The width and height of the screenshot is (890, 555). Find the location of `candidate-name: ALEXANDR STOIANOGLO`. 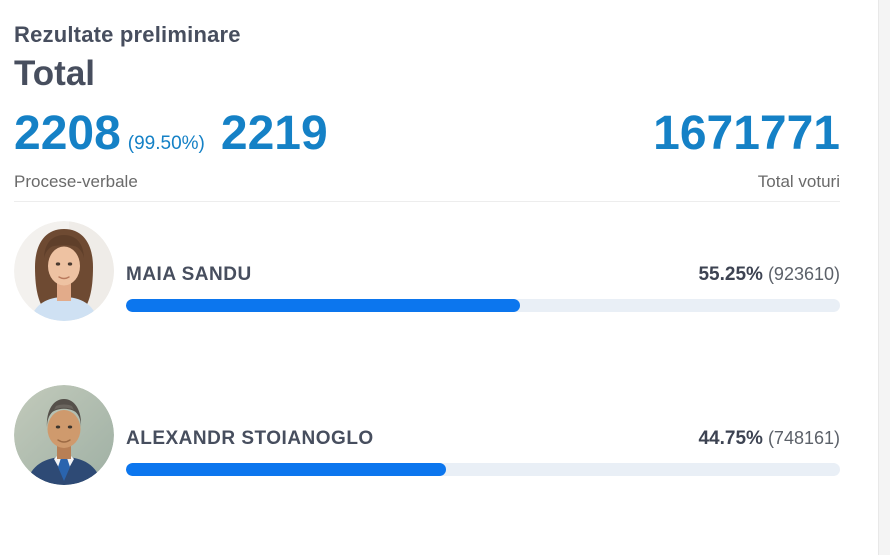

candidate-name: ALEXANDR STOIANOGLO is located at coordinates (250, 438).